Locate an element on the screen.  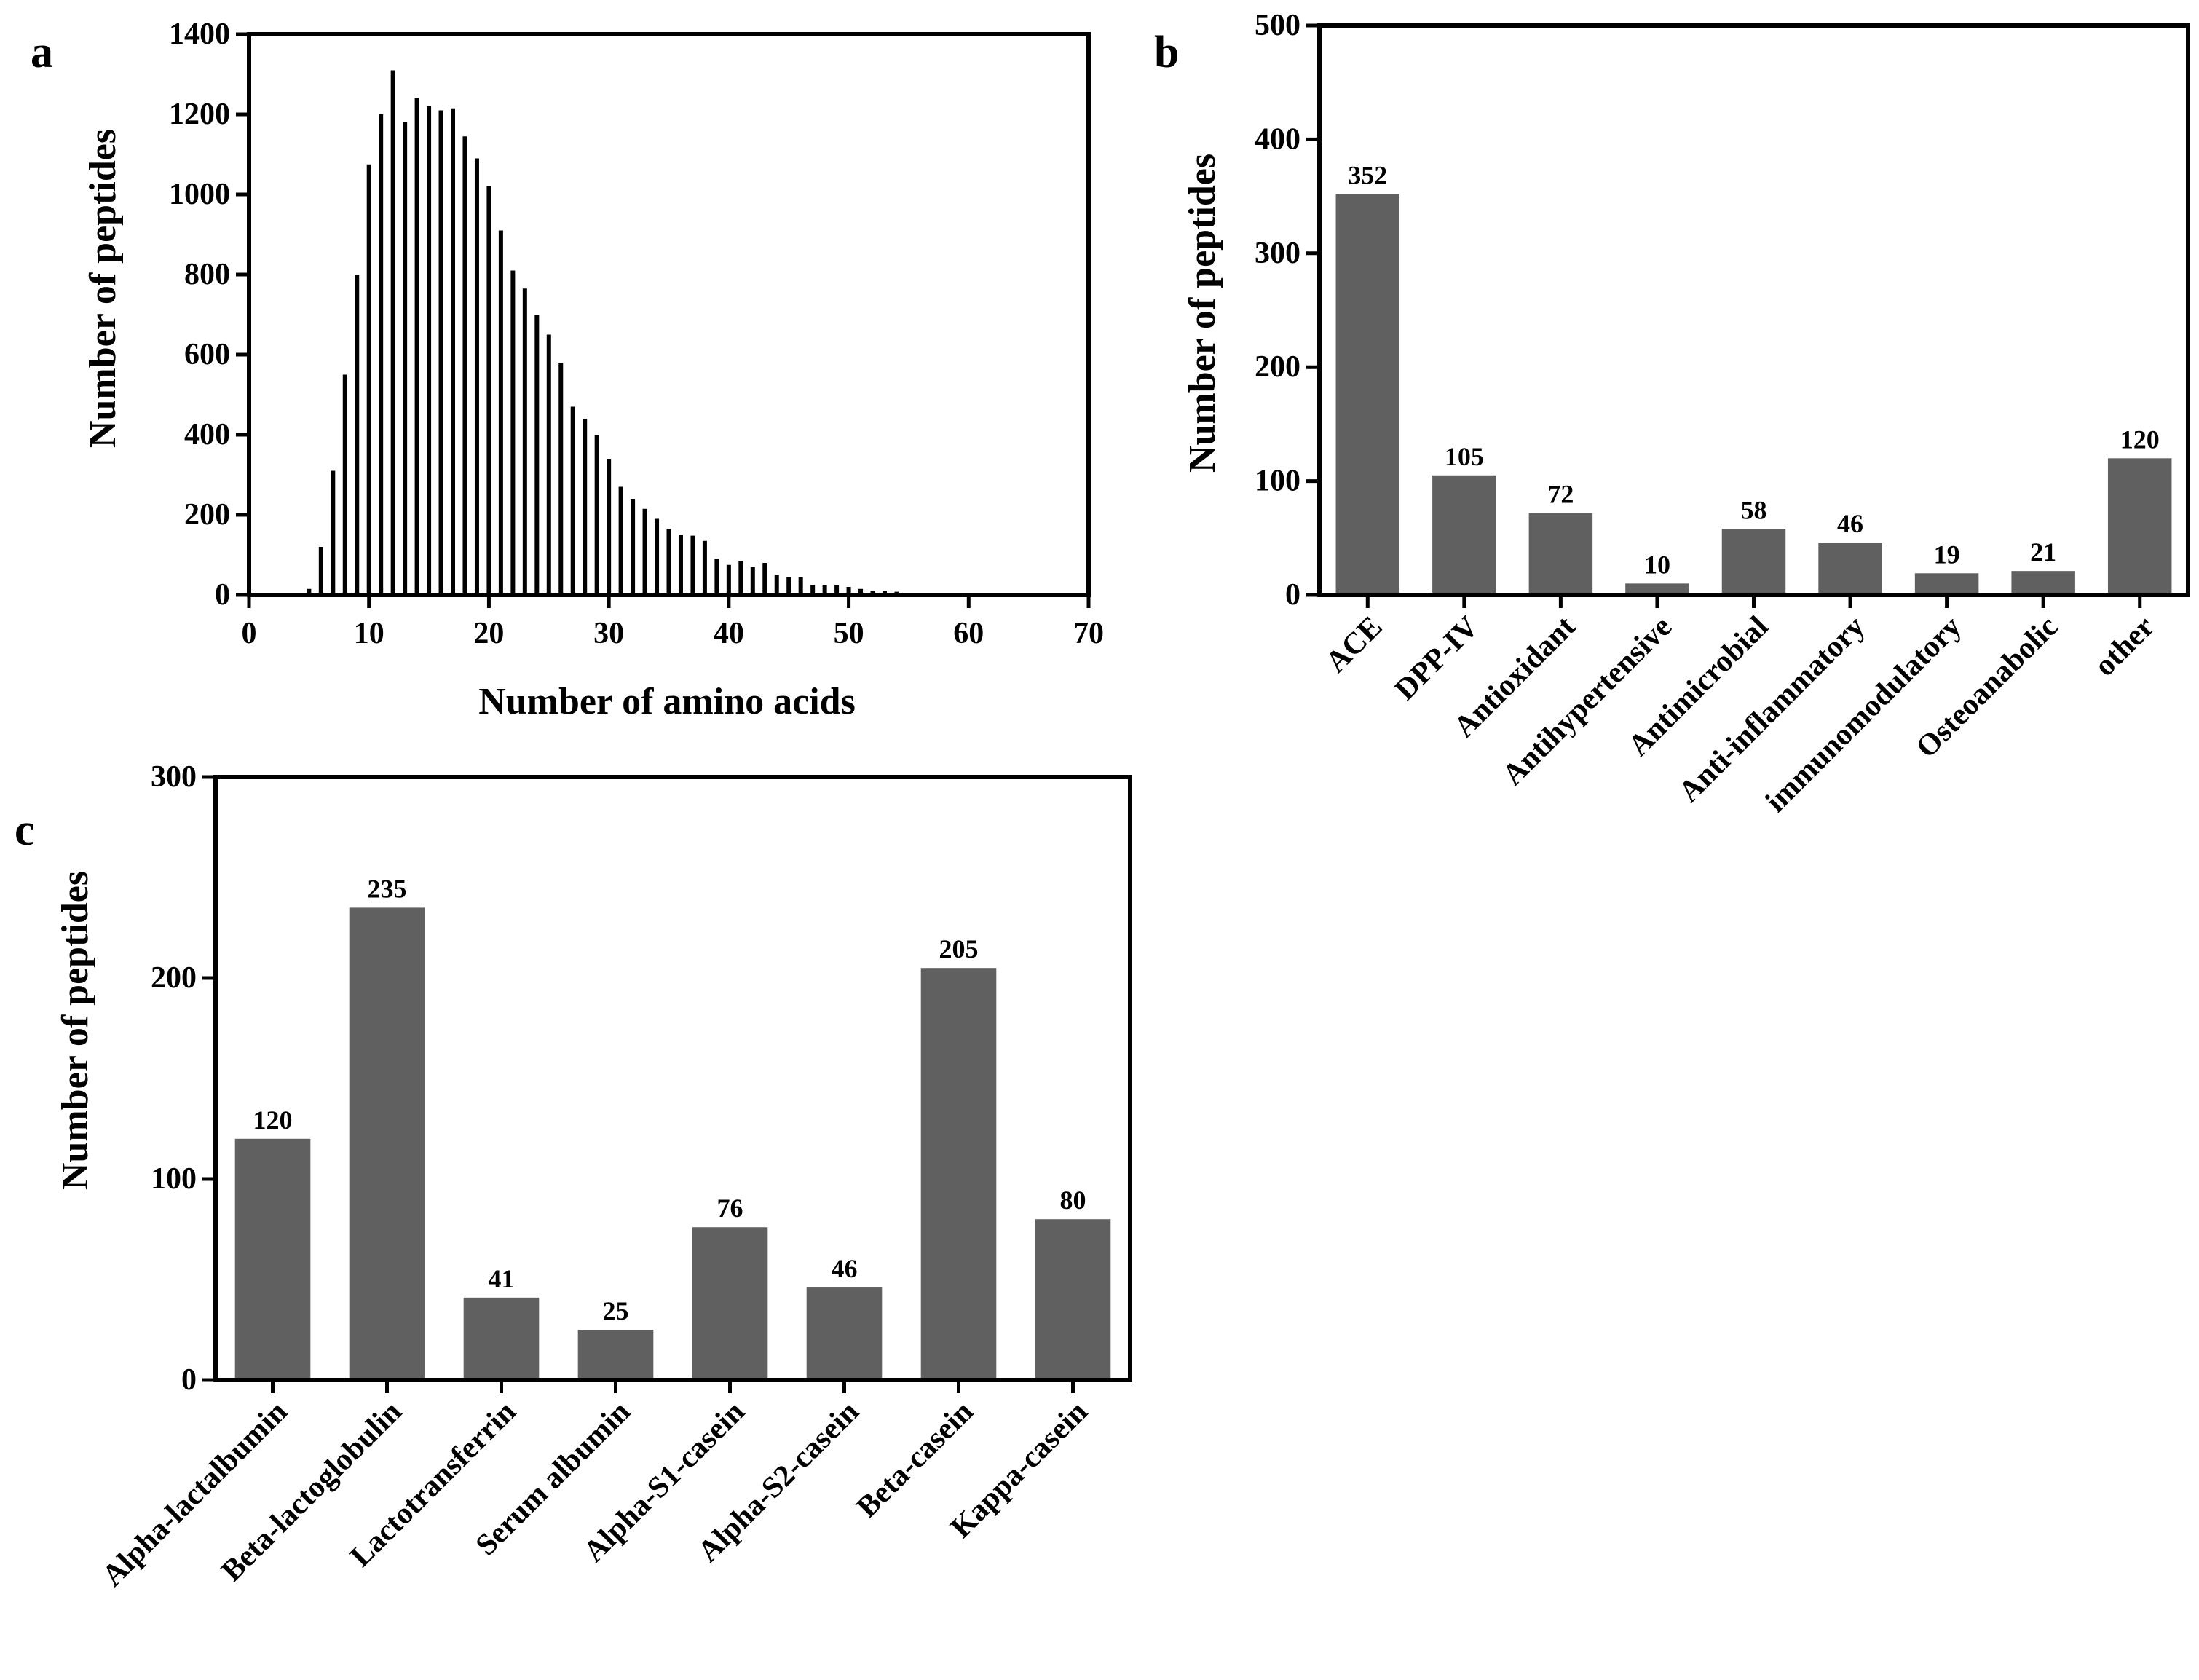
panel-b-y-tick-label: 300 is located at coordinates (1277, 253).